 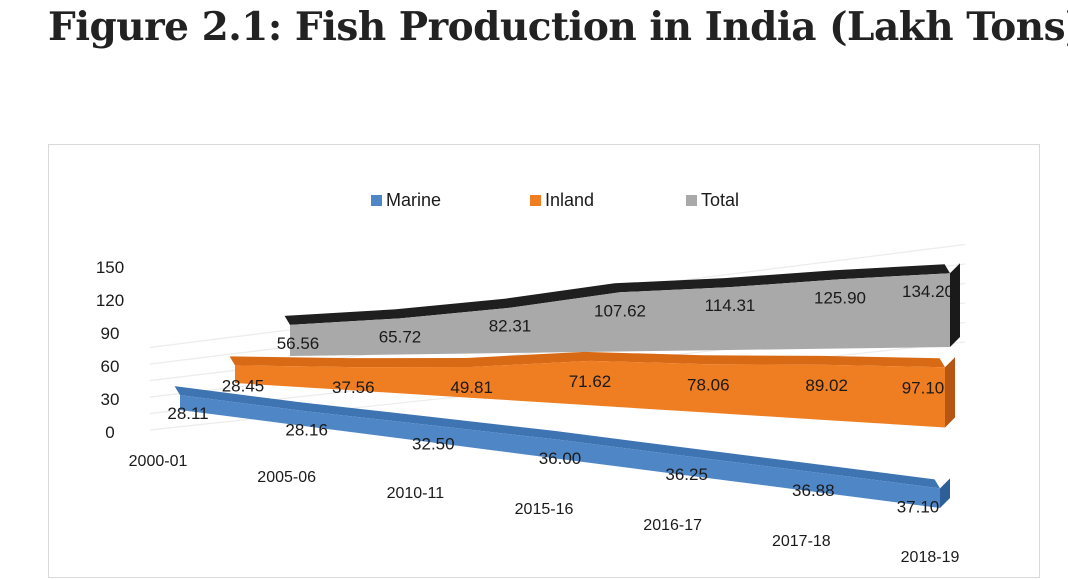 I want to click on series-area-inland, so click(x=590, y=394).